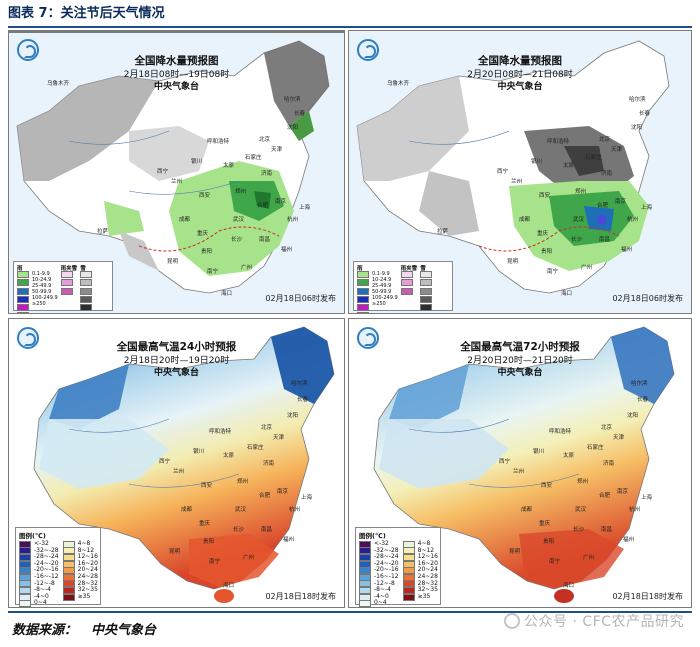 This screenshot has width=700, height=647. Describe the element at coordinates (176, 347) in the screenshot. I see `map-title: 全国最高气温24小时预报` at that location.